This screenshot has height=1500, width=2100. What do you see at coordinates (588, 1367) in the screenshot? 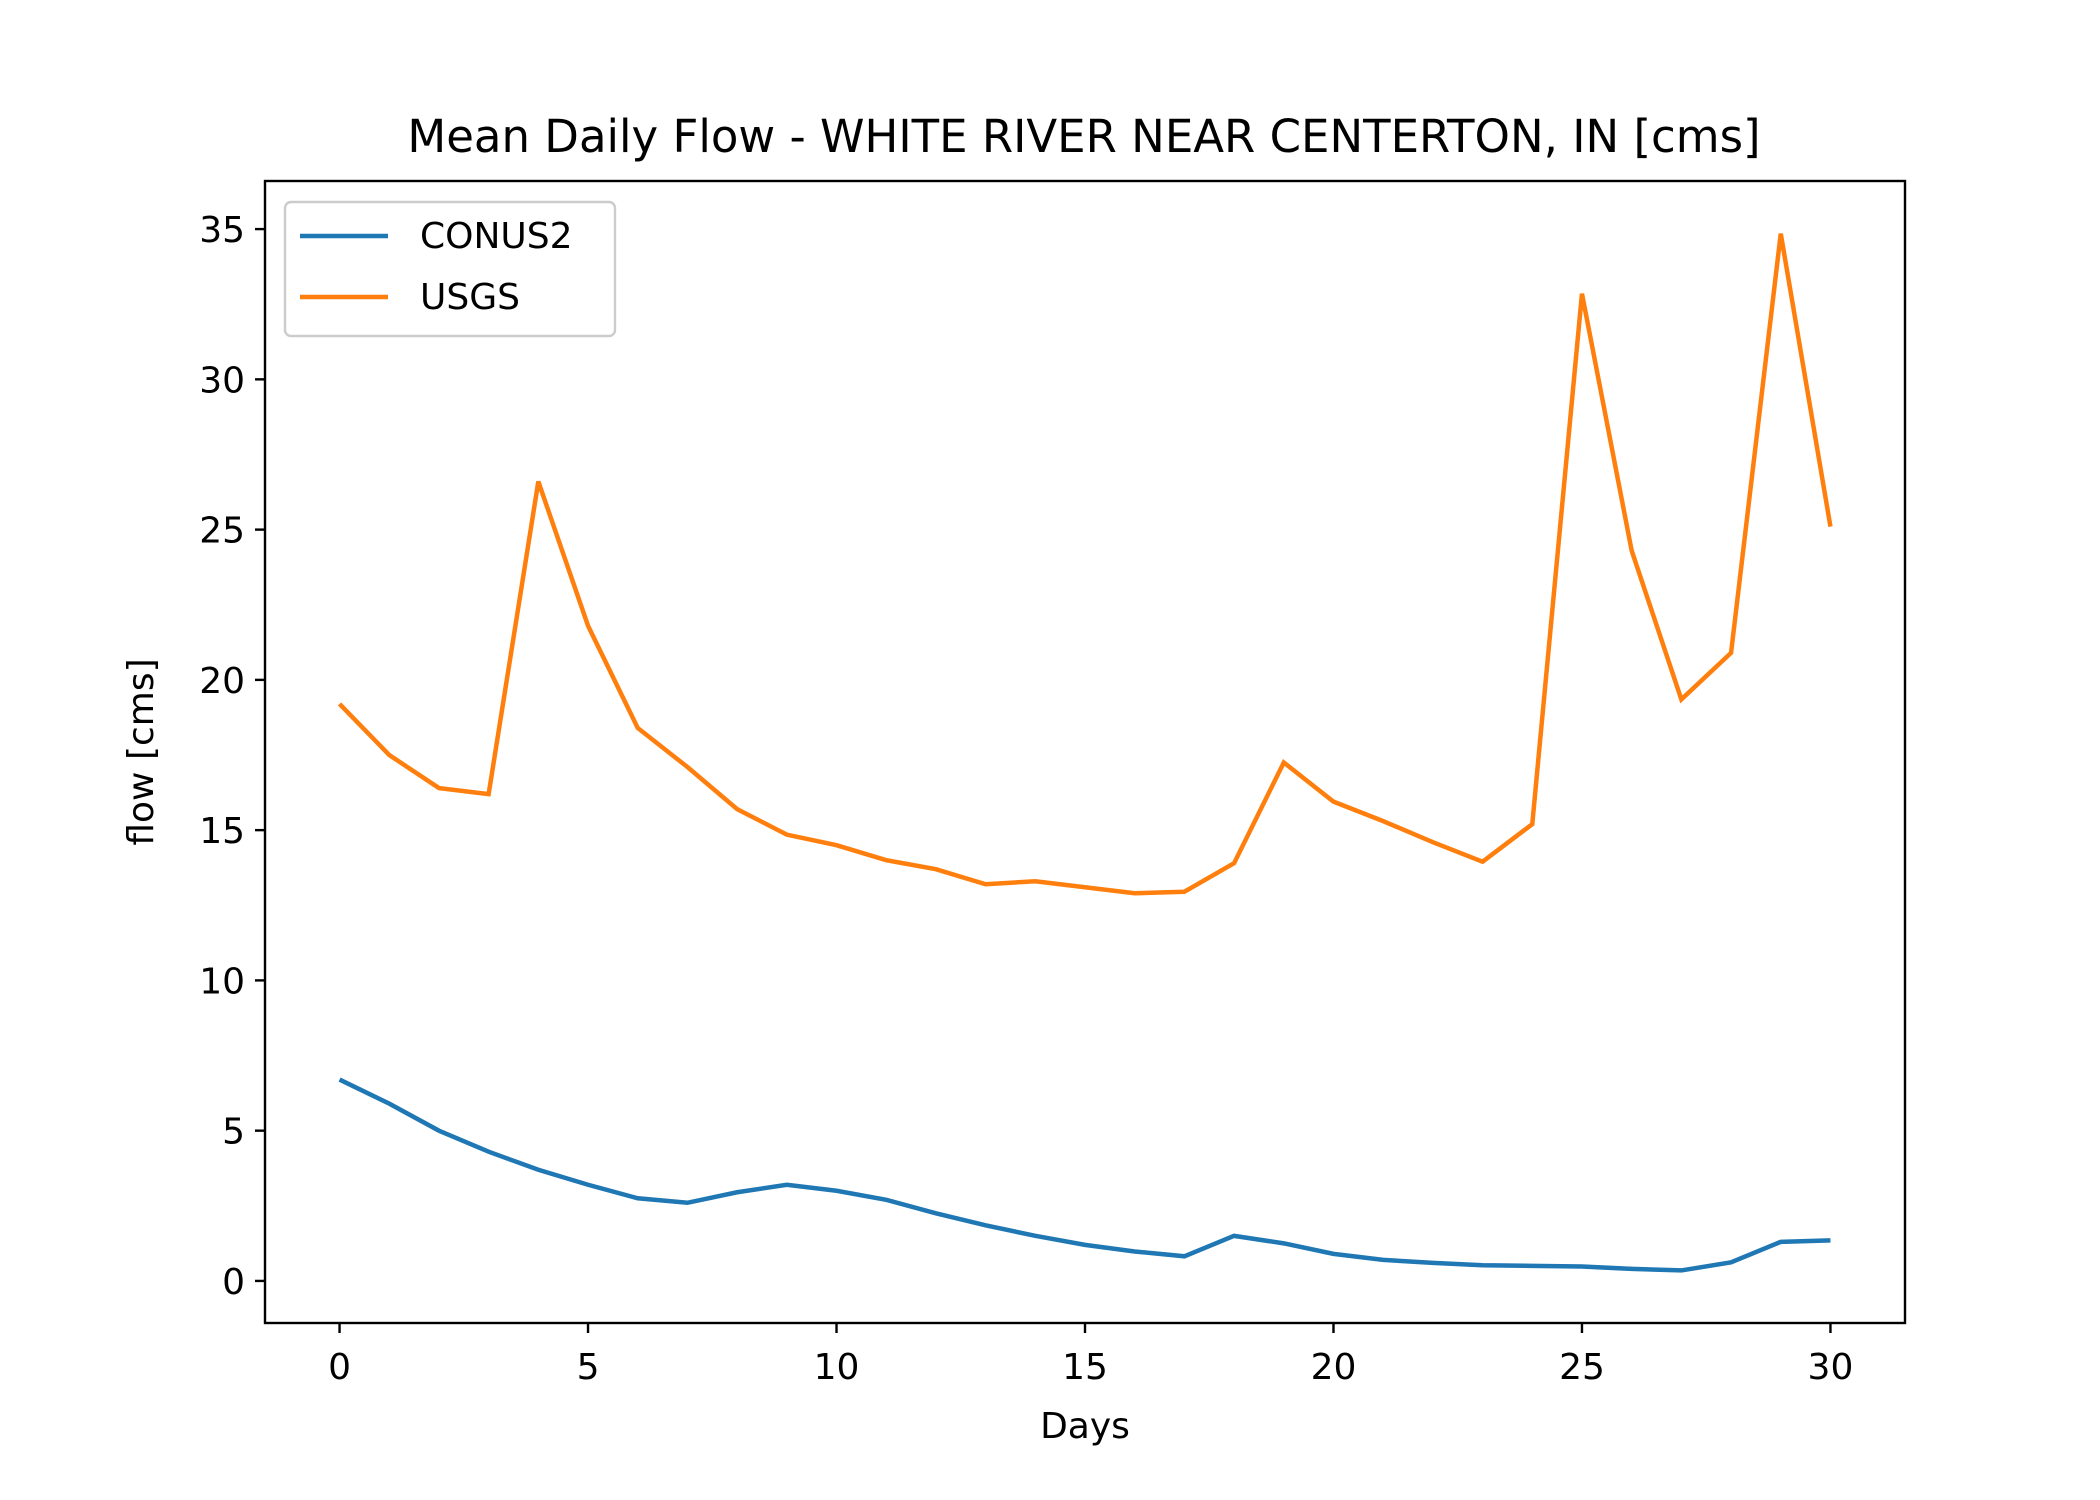
I see `x-tick-label: 5` at bounding box center [588, 1367].